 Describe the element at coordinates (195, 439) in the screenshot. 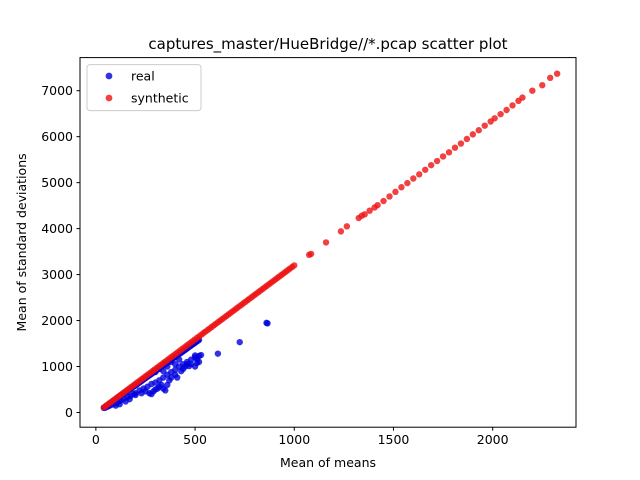

I see `x-tick-label: 500` at that location.